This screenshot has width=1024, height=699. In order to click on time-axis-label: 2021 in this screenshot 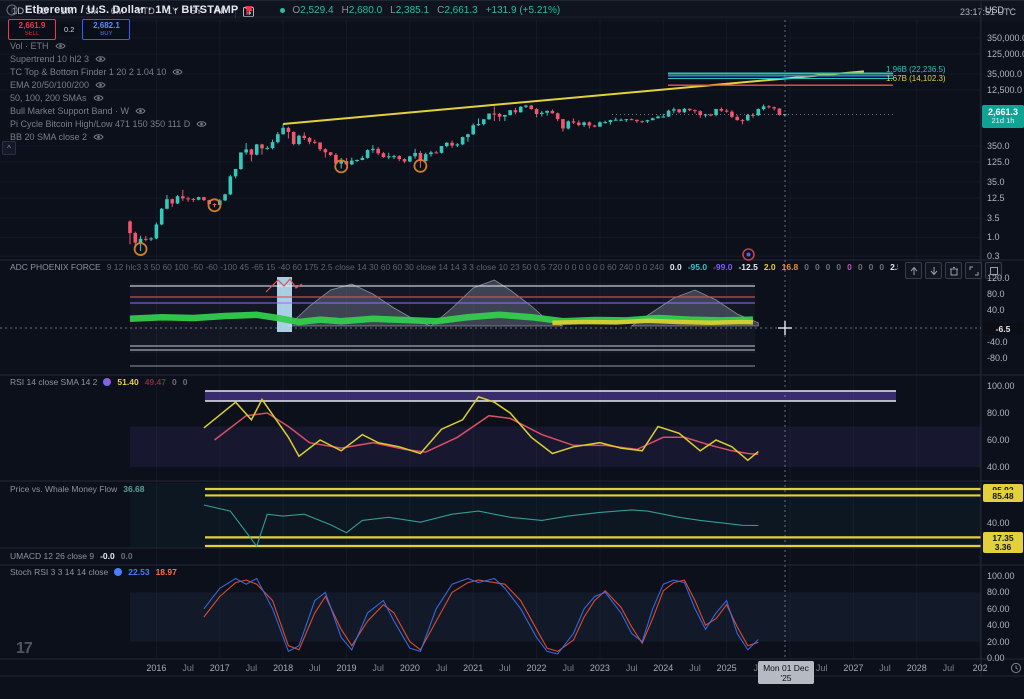, I will do `click(473, 668)`.